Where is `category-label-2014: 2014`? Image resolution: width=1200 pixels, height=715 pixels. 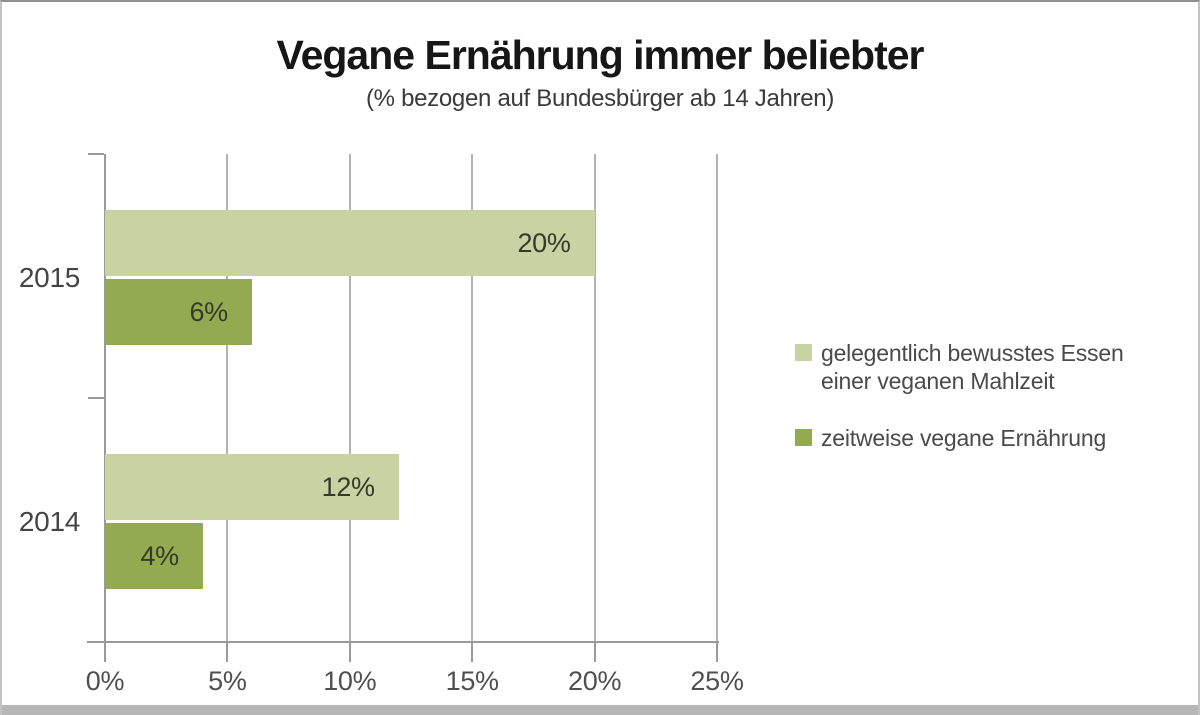
category-label-2014: 2014 is located at coordinates (49, 521).